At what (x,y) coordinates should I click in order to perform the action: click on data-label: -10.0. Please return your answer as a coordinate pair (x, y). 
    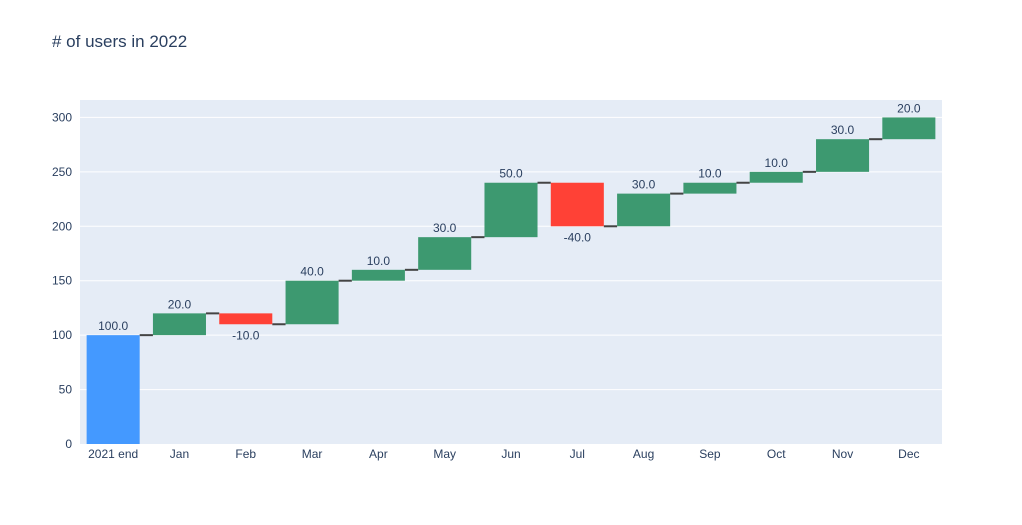
    Looking at the image, I should click on (246, 335).